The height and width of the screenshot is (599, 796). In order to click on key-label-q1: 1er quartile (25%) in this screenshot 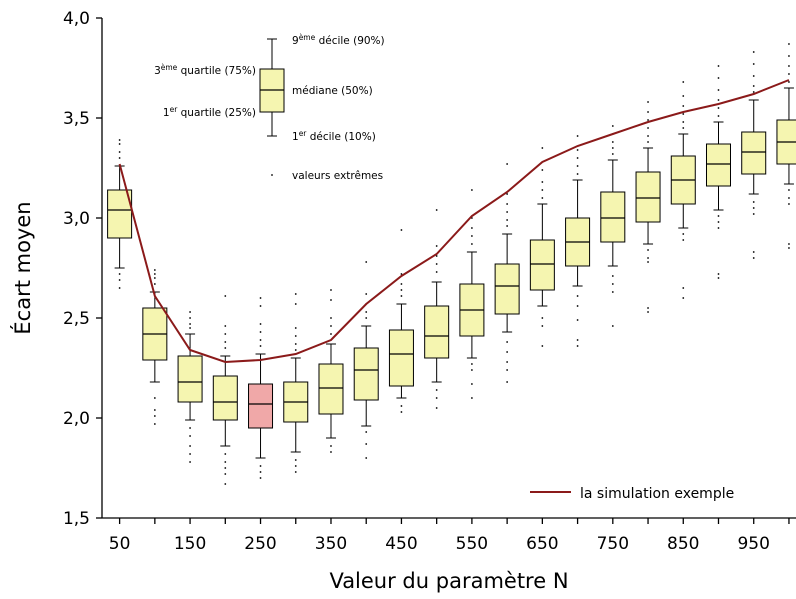, I will do `click(209, 112)`.